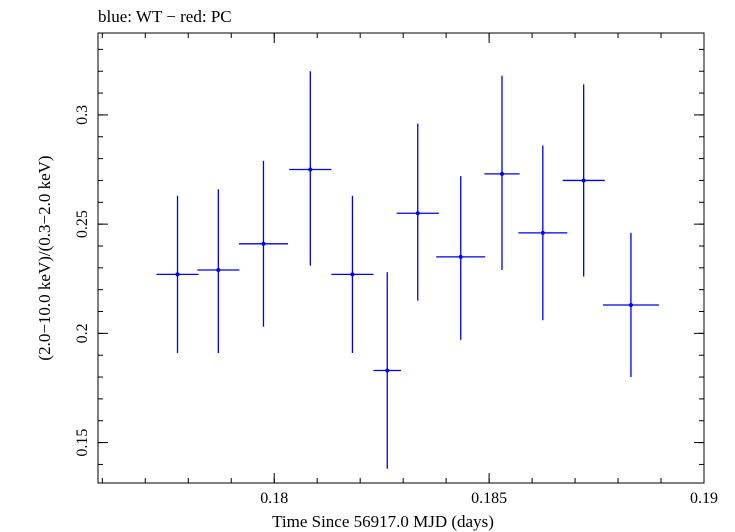  Describe the element at coordinates (82, 224) in the screenshot. I see `y-tick-label: 0.25` at that location.